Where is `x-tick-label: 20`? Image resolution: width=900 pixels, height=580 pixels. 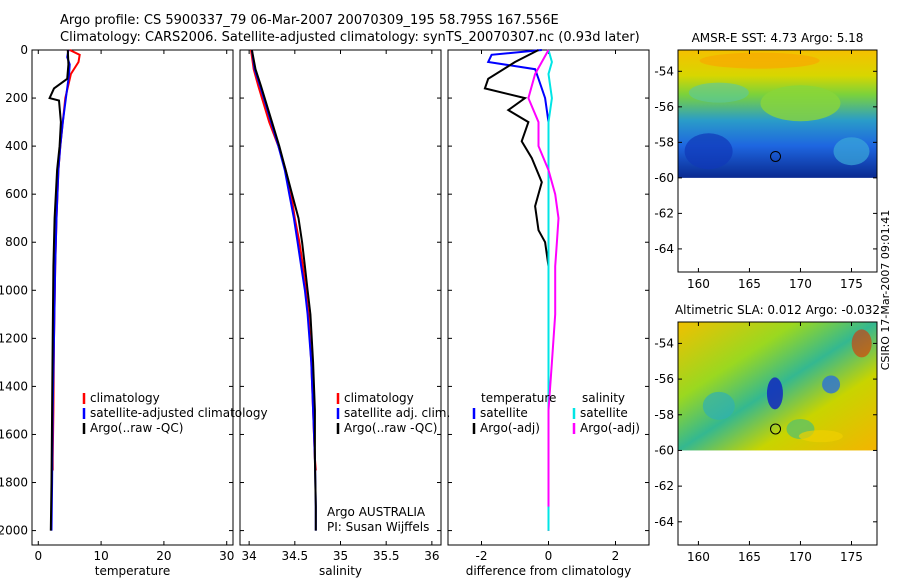
x-tick-label: 20 is located at coordinates (163, 556).